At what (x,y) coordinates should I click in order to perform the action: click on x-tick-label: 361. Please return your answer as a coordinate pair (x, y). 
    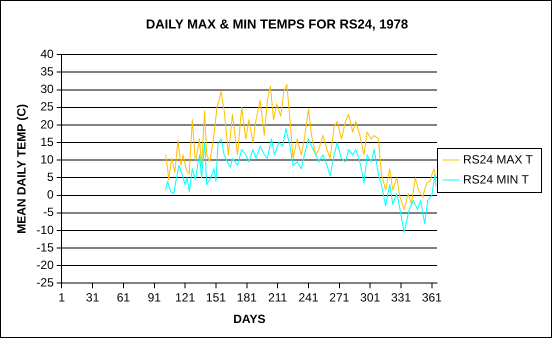
    Looking at the image, I should click on (432, 297).